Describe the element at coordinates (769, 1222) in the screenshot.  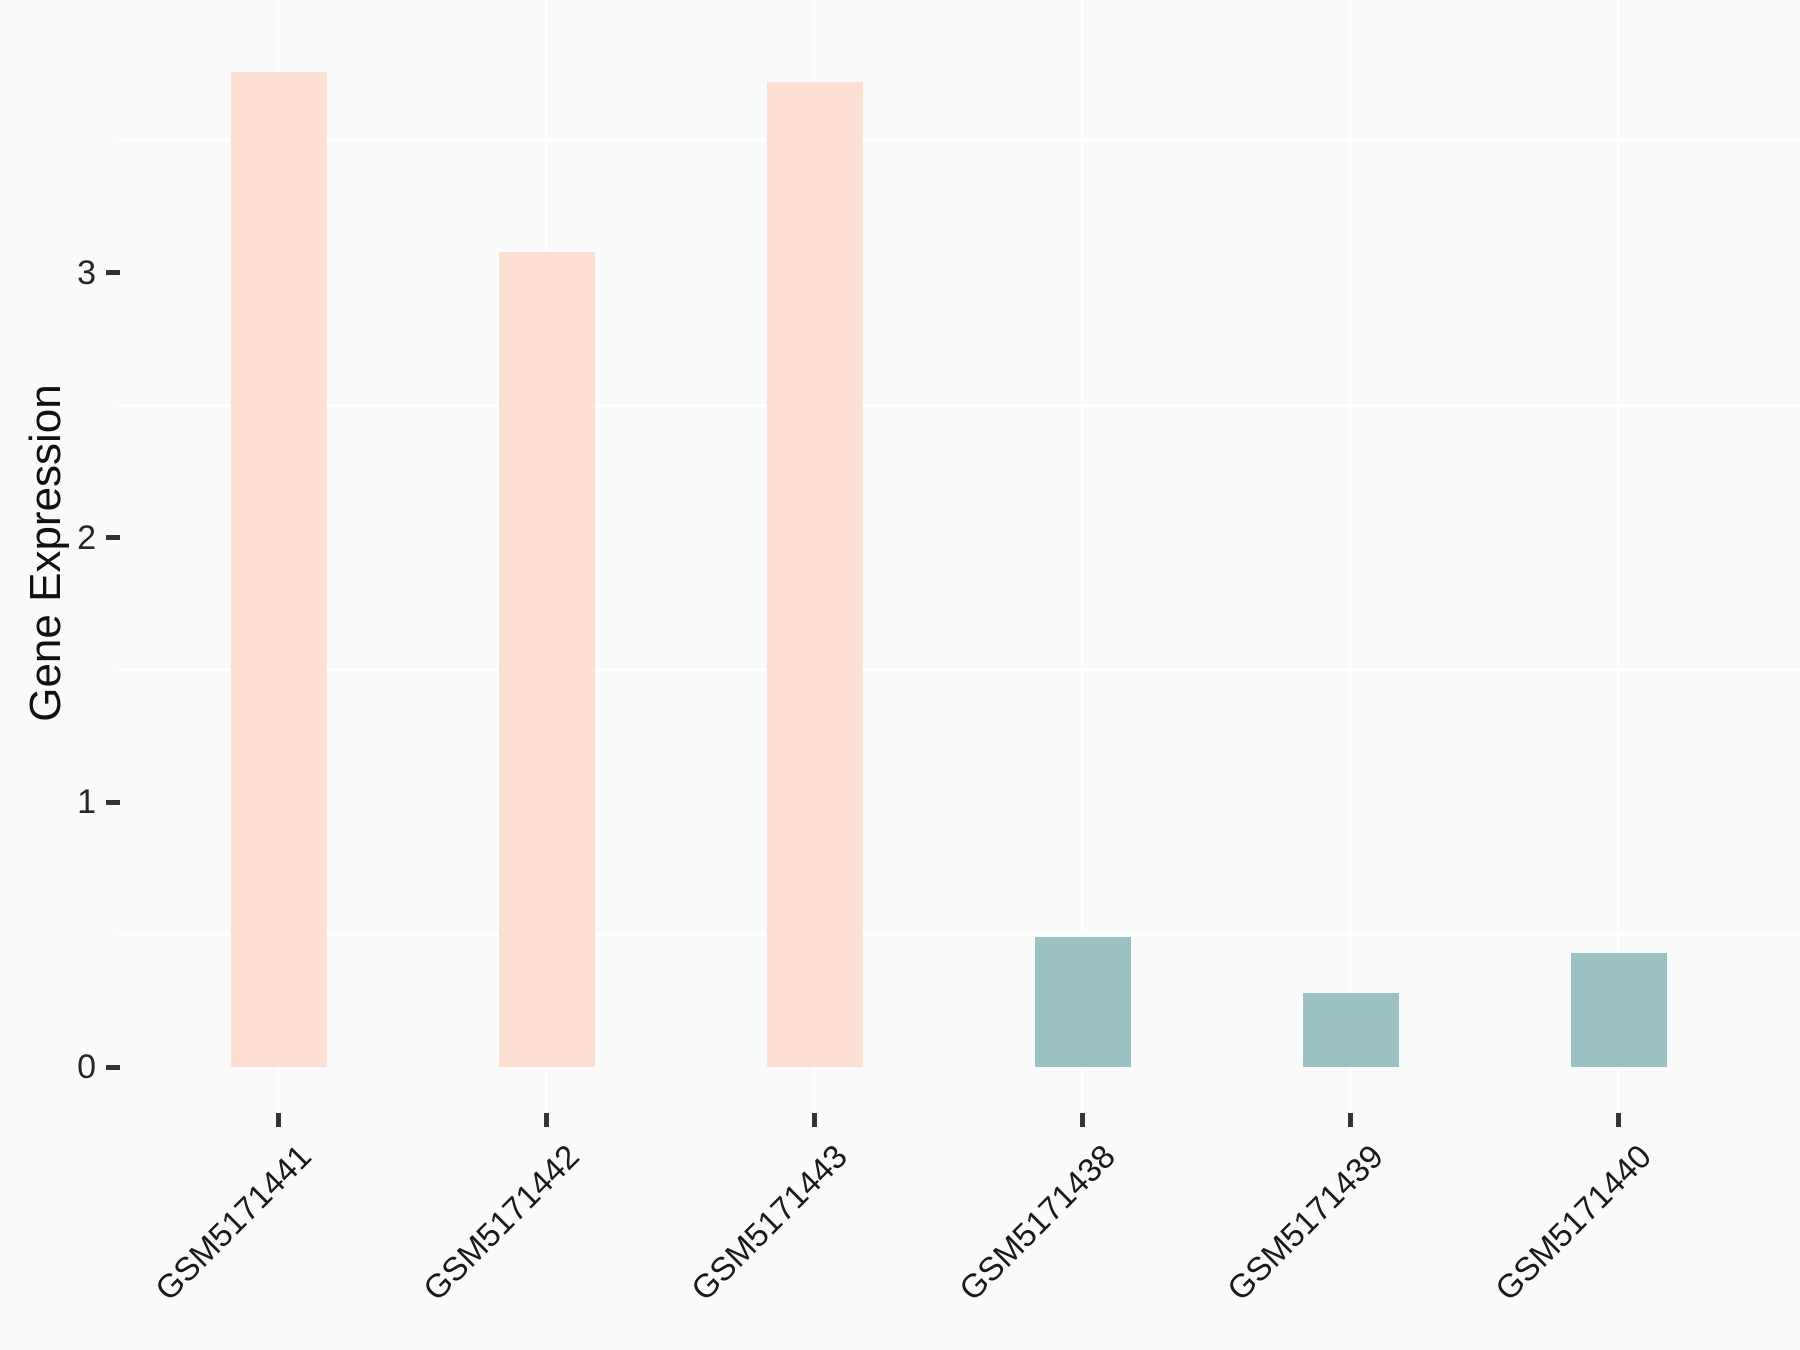
I see `x-tick-label-GSM5171443: GSM5171443` at that location.